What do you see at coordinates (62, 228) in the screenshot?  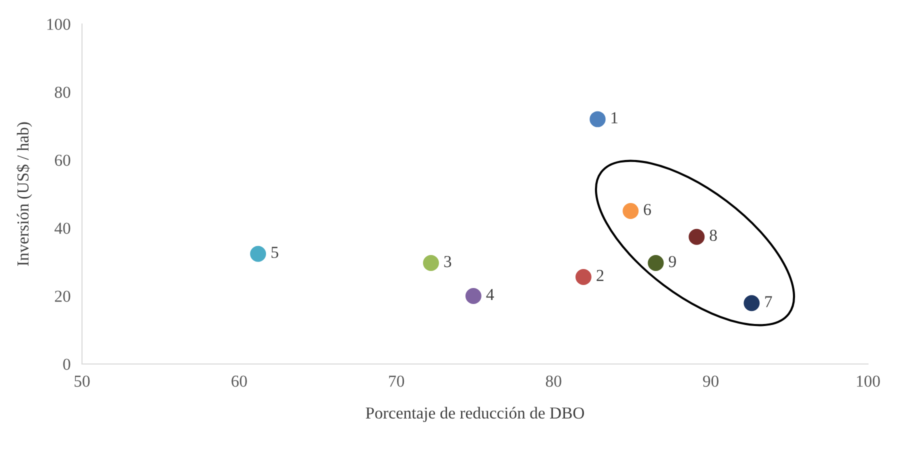 I see `y-tick-label: 40` at bounding box center [62, 228].